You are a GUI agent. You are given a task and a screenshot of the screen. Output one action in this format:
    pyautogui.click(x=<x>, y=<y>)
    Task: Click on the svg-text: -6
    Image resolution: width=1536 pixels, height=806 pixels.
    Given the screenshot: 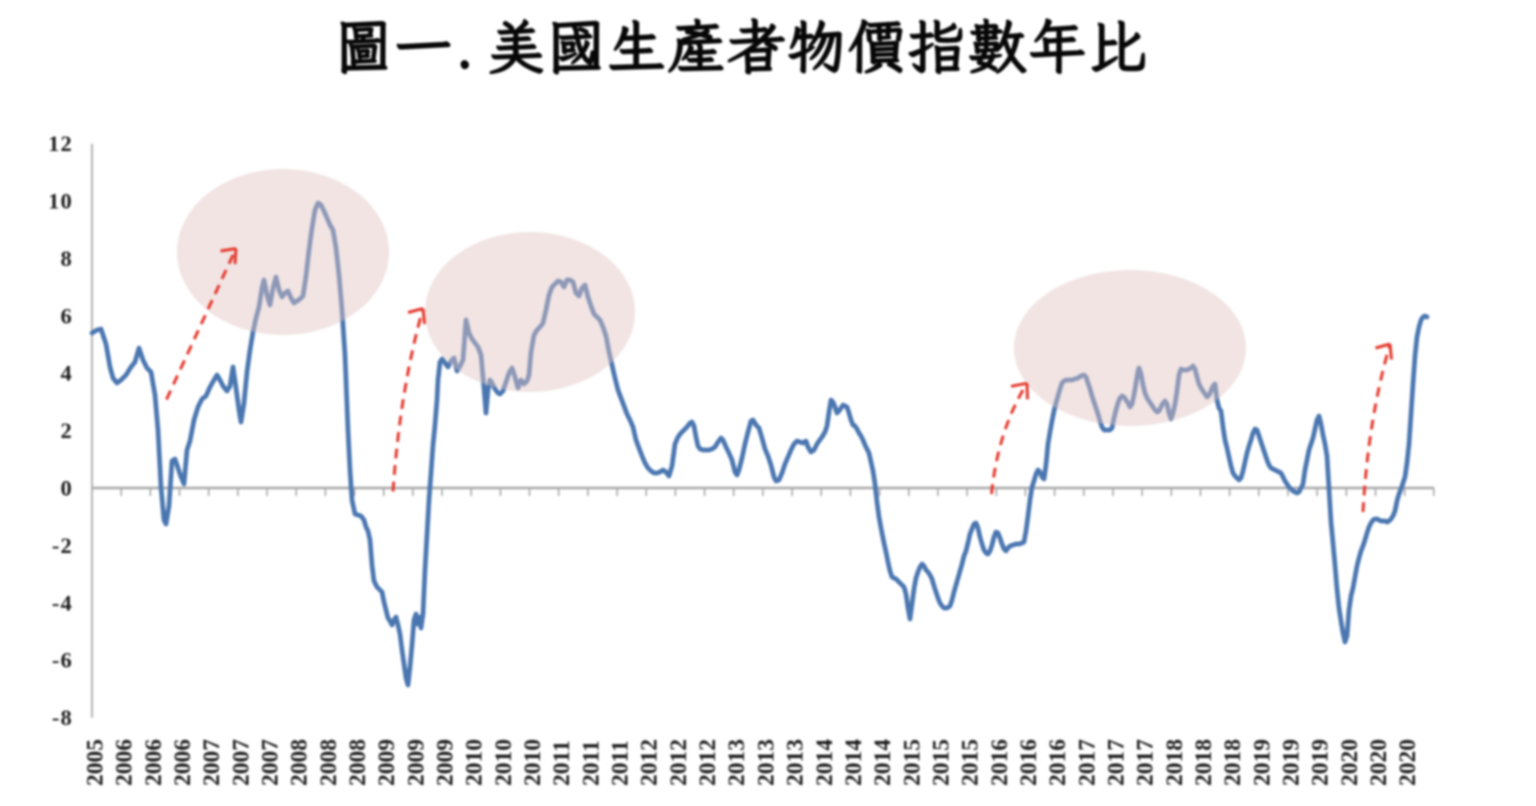 What is the action you would take?
    pyautogui.click(x=62, y=660)
    